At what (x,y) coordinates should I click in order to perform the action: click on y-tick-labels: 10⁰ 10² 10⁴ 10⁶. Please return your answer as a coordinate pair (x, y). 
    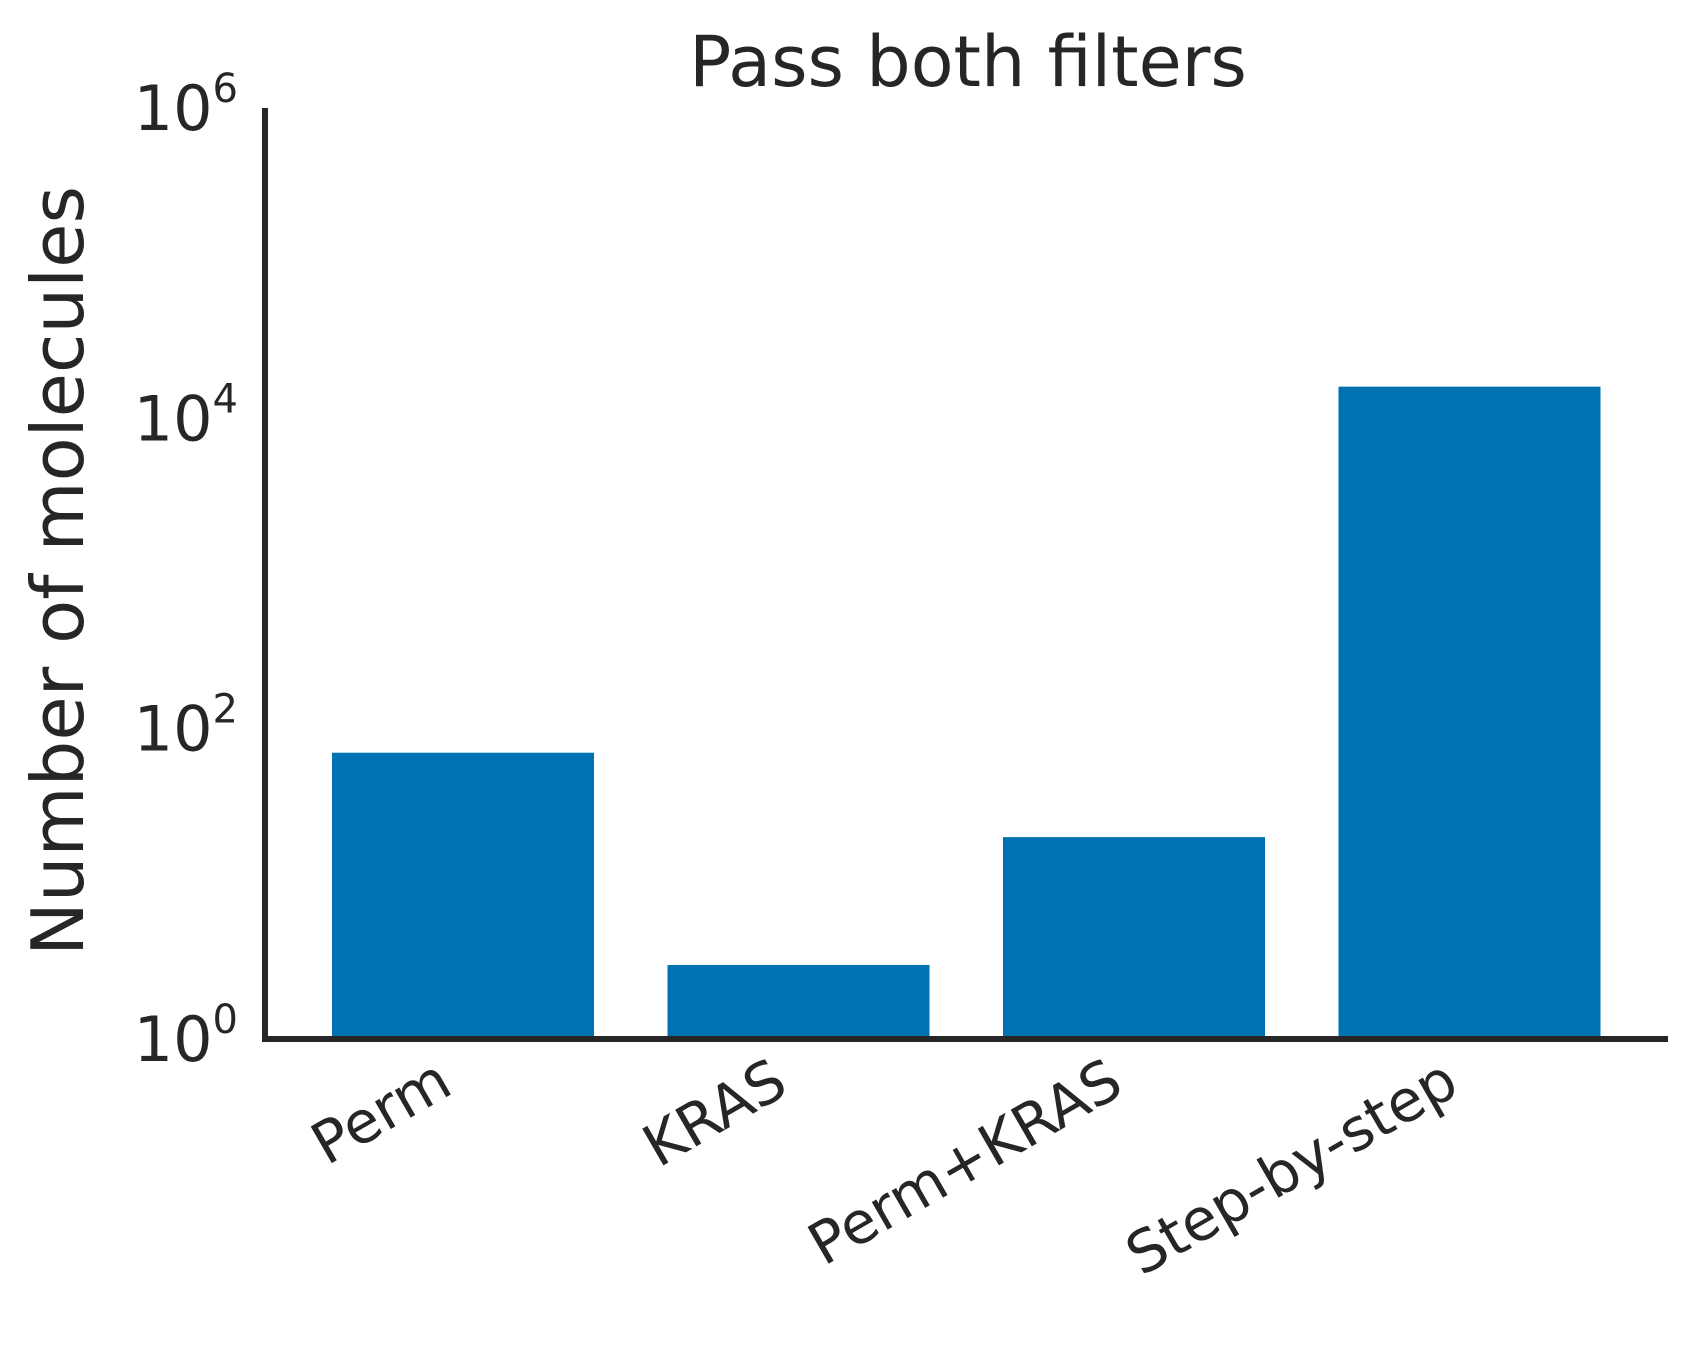
    Looking at the image, I should click on (186, 571).